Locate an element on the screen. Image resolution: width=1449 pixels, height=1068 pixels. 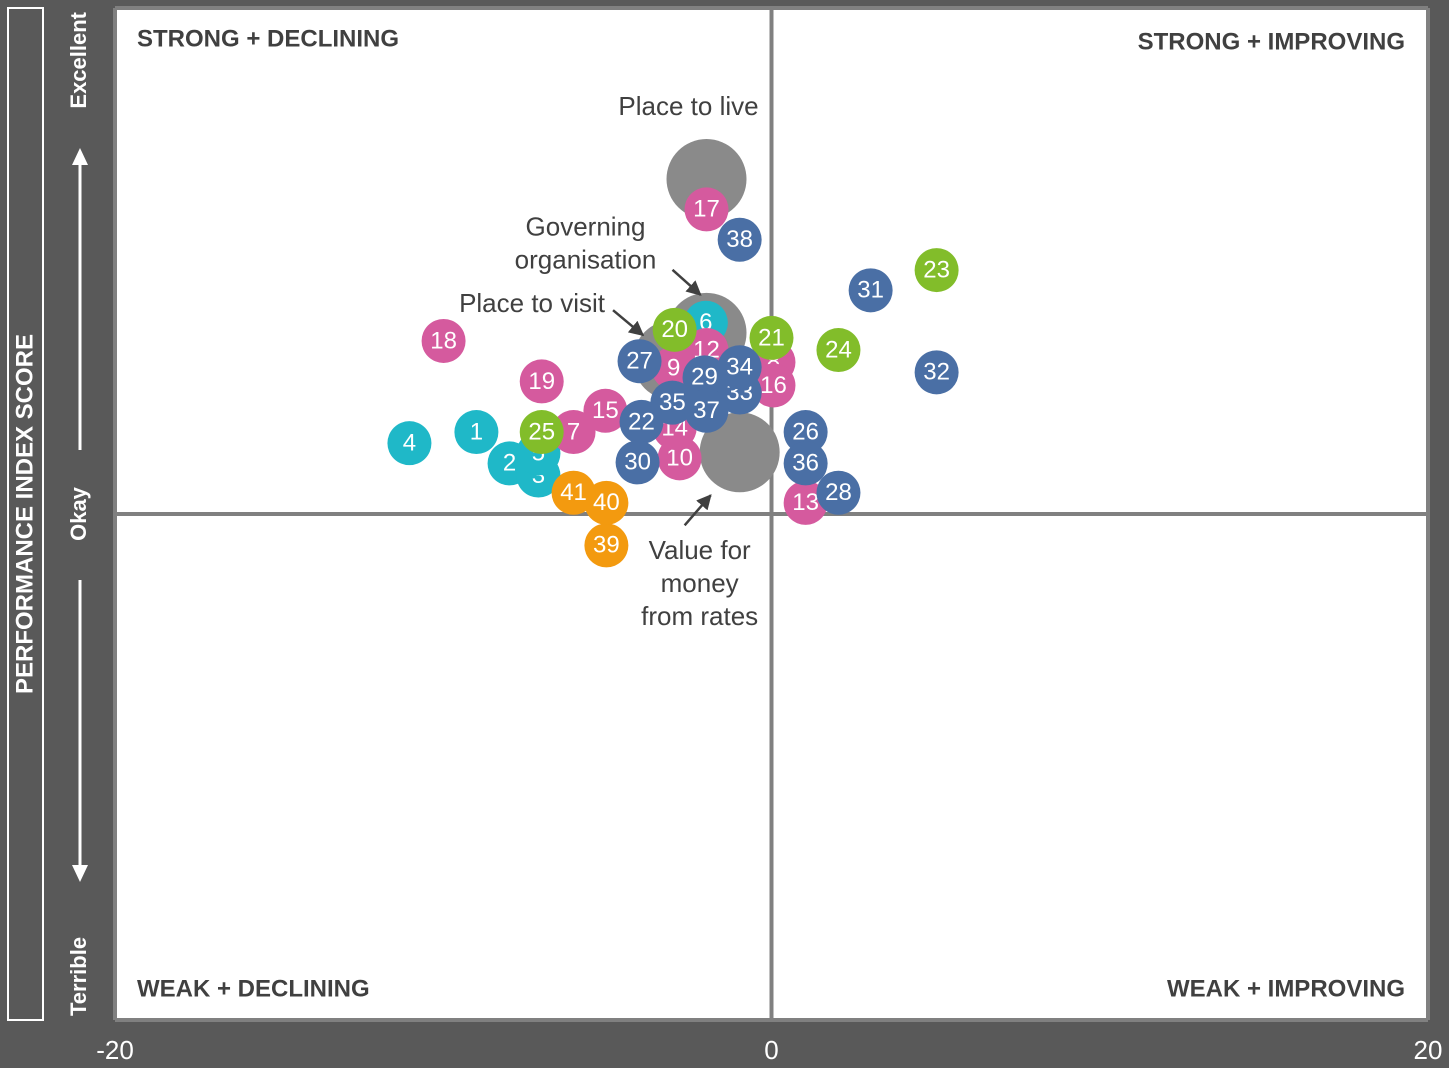
bubble-label: 39 is located at coordinates (606, 545).